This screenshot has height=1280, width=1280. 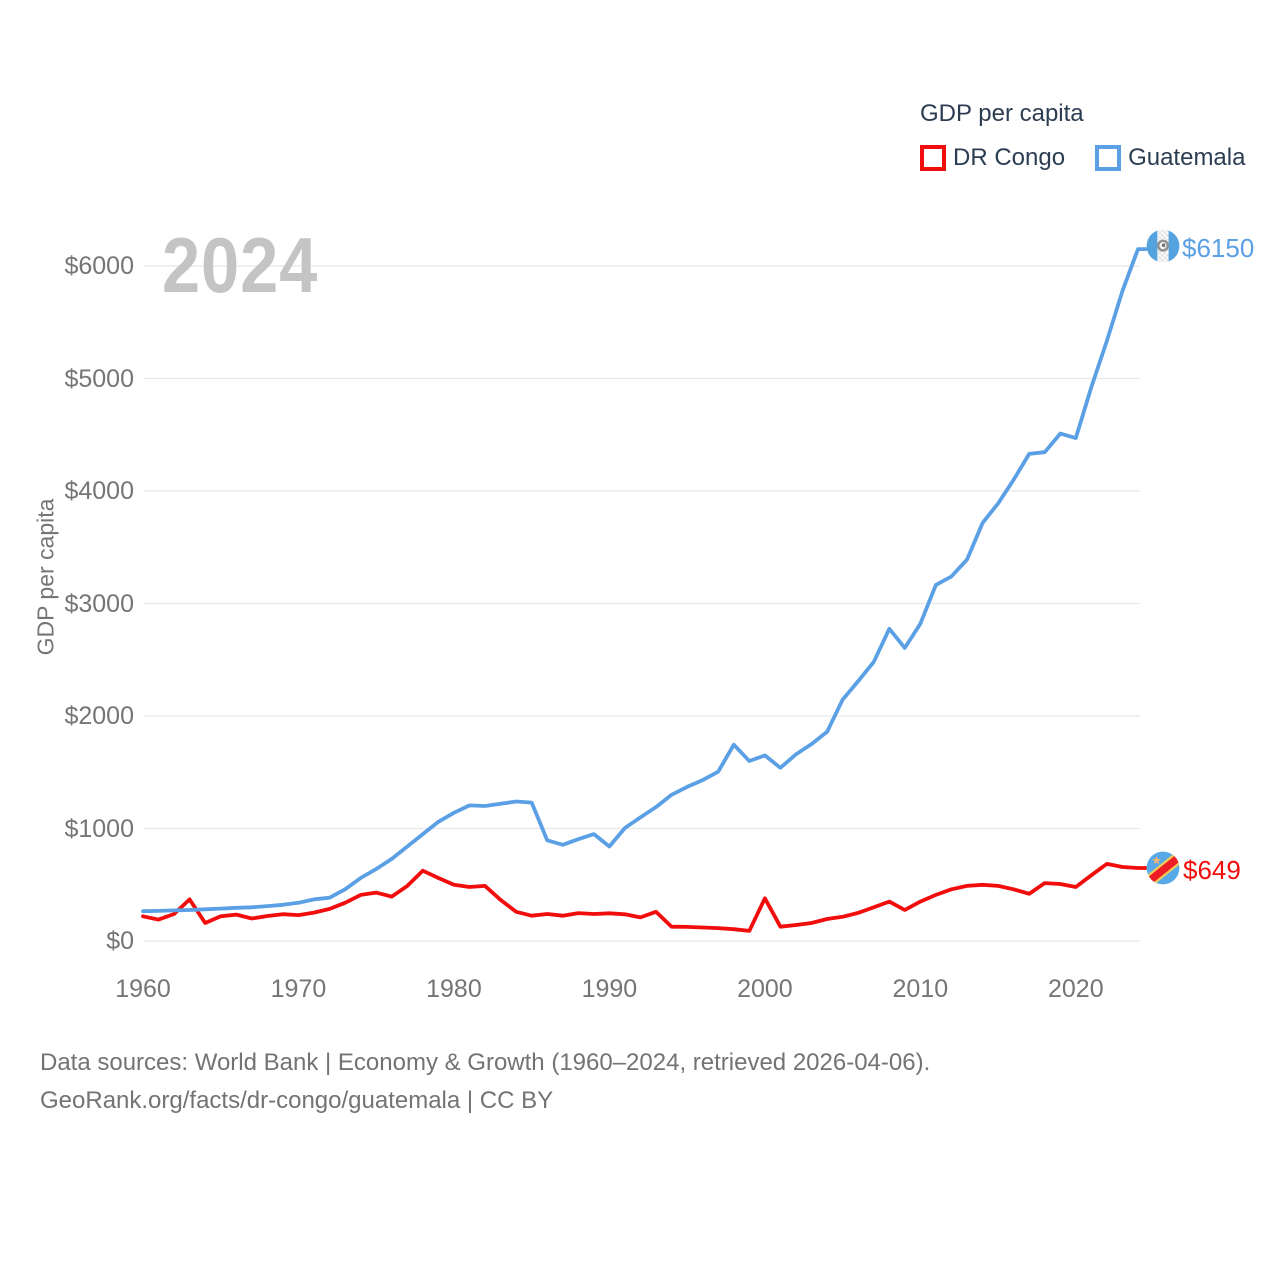 What do you see at coordinates (99, 603) in the screenshot?
I see `y-tick-label: $3000` at bounding box center [99, 603].